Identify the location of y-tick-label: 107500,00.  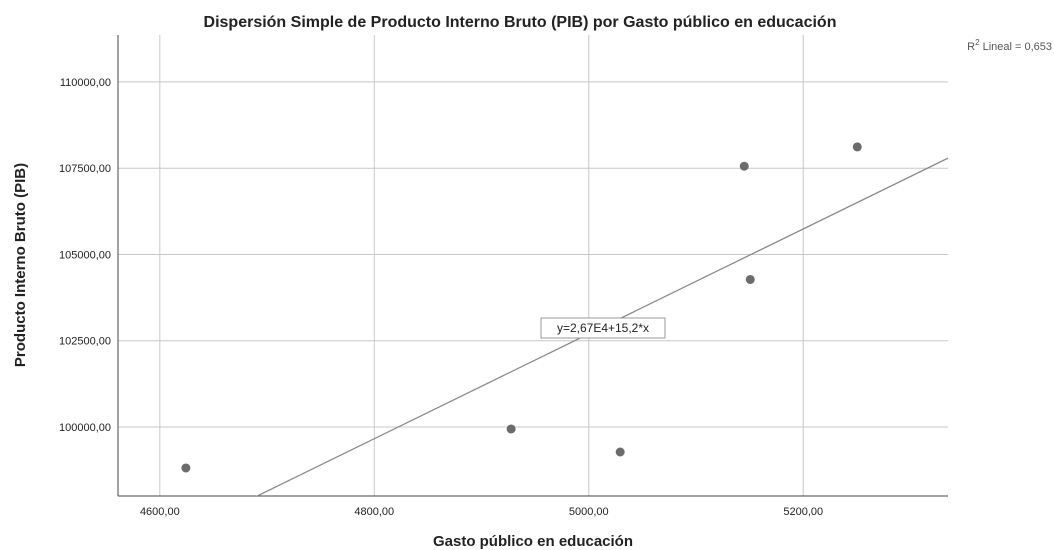
(85, 169).